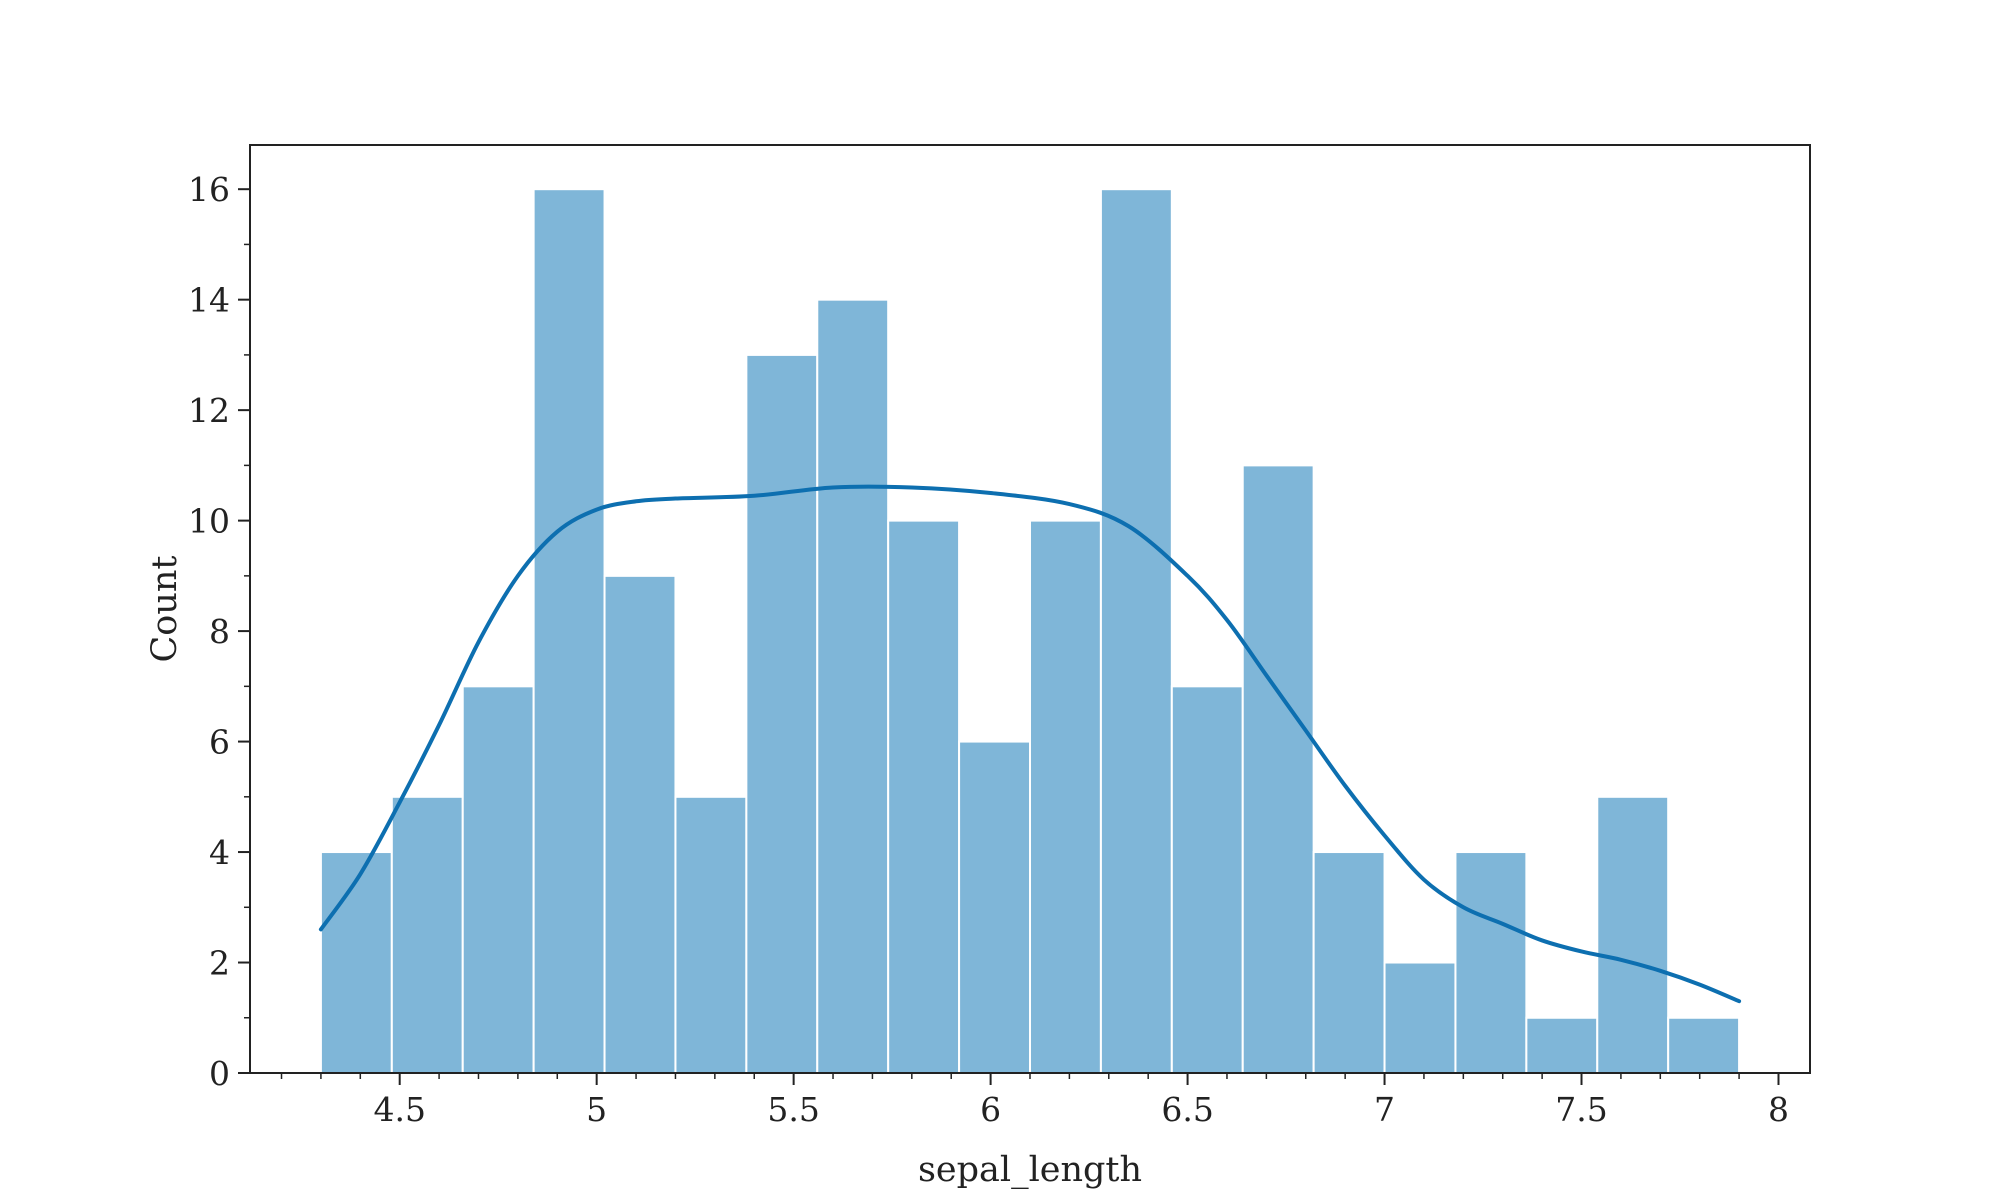  What do you see at coordinates (990, 1109) in the screenshot?
I see `x-tick-label: 6` at bounding box center [990, 1109].